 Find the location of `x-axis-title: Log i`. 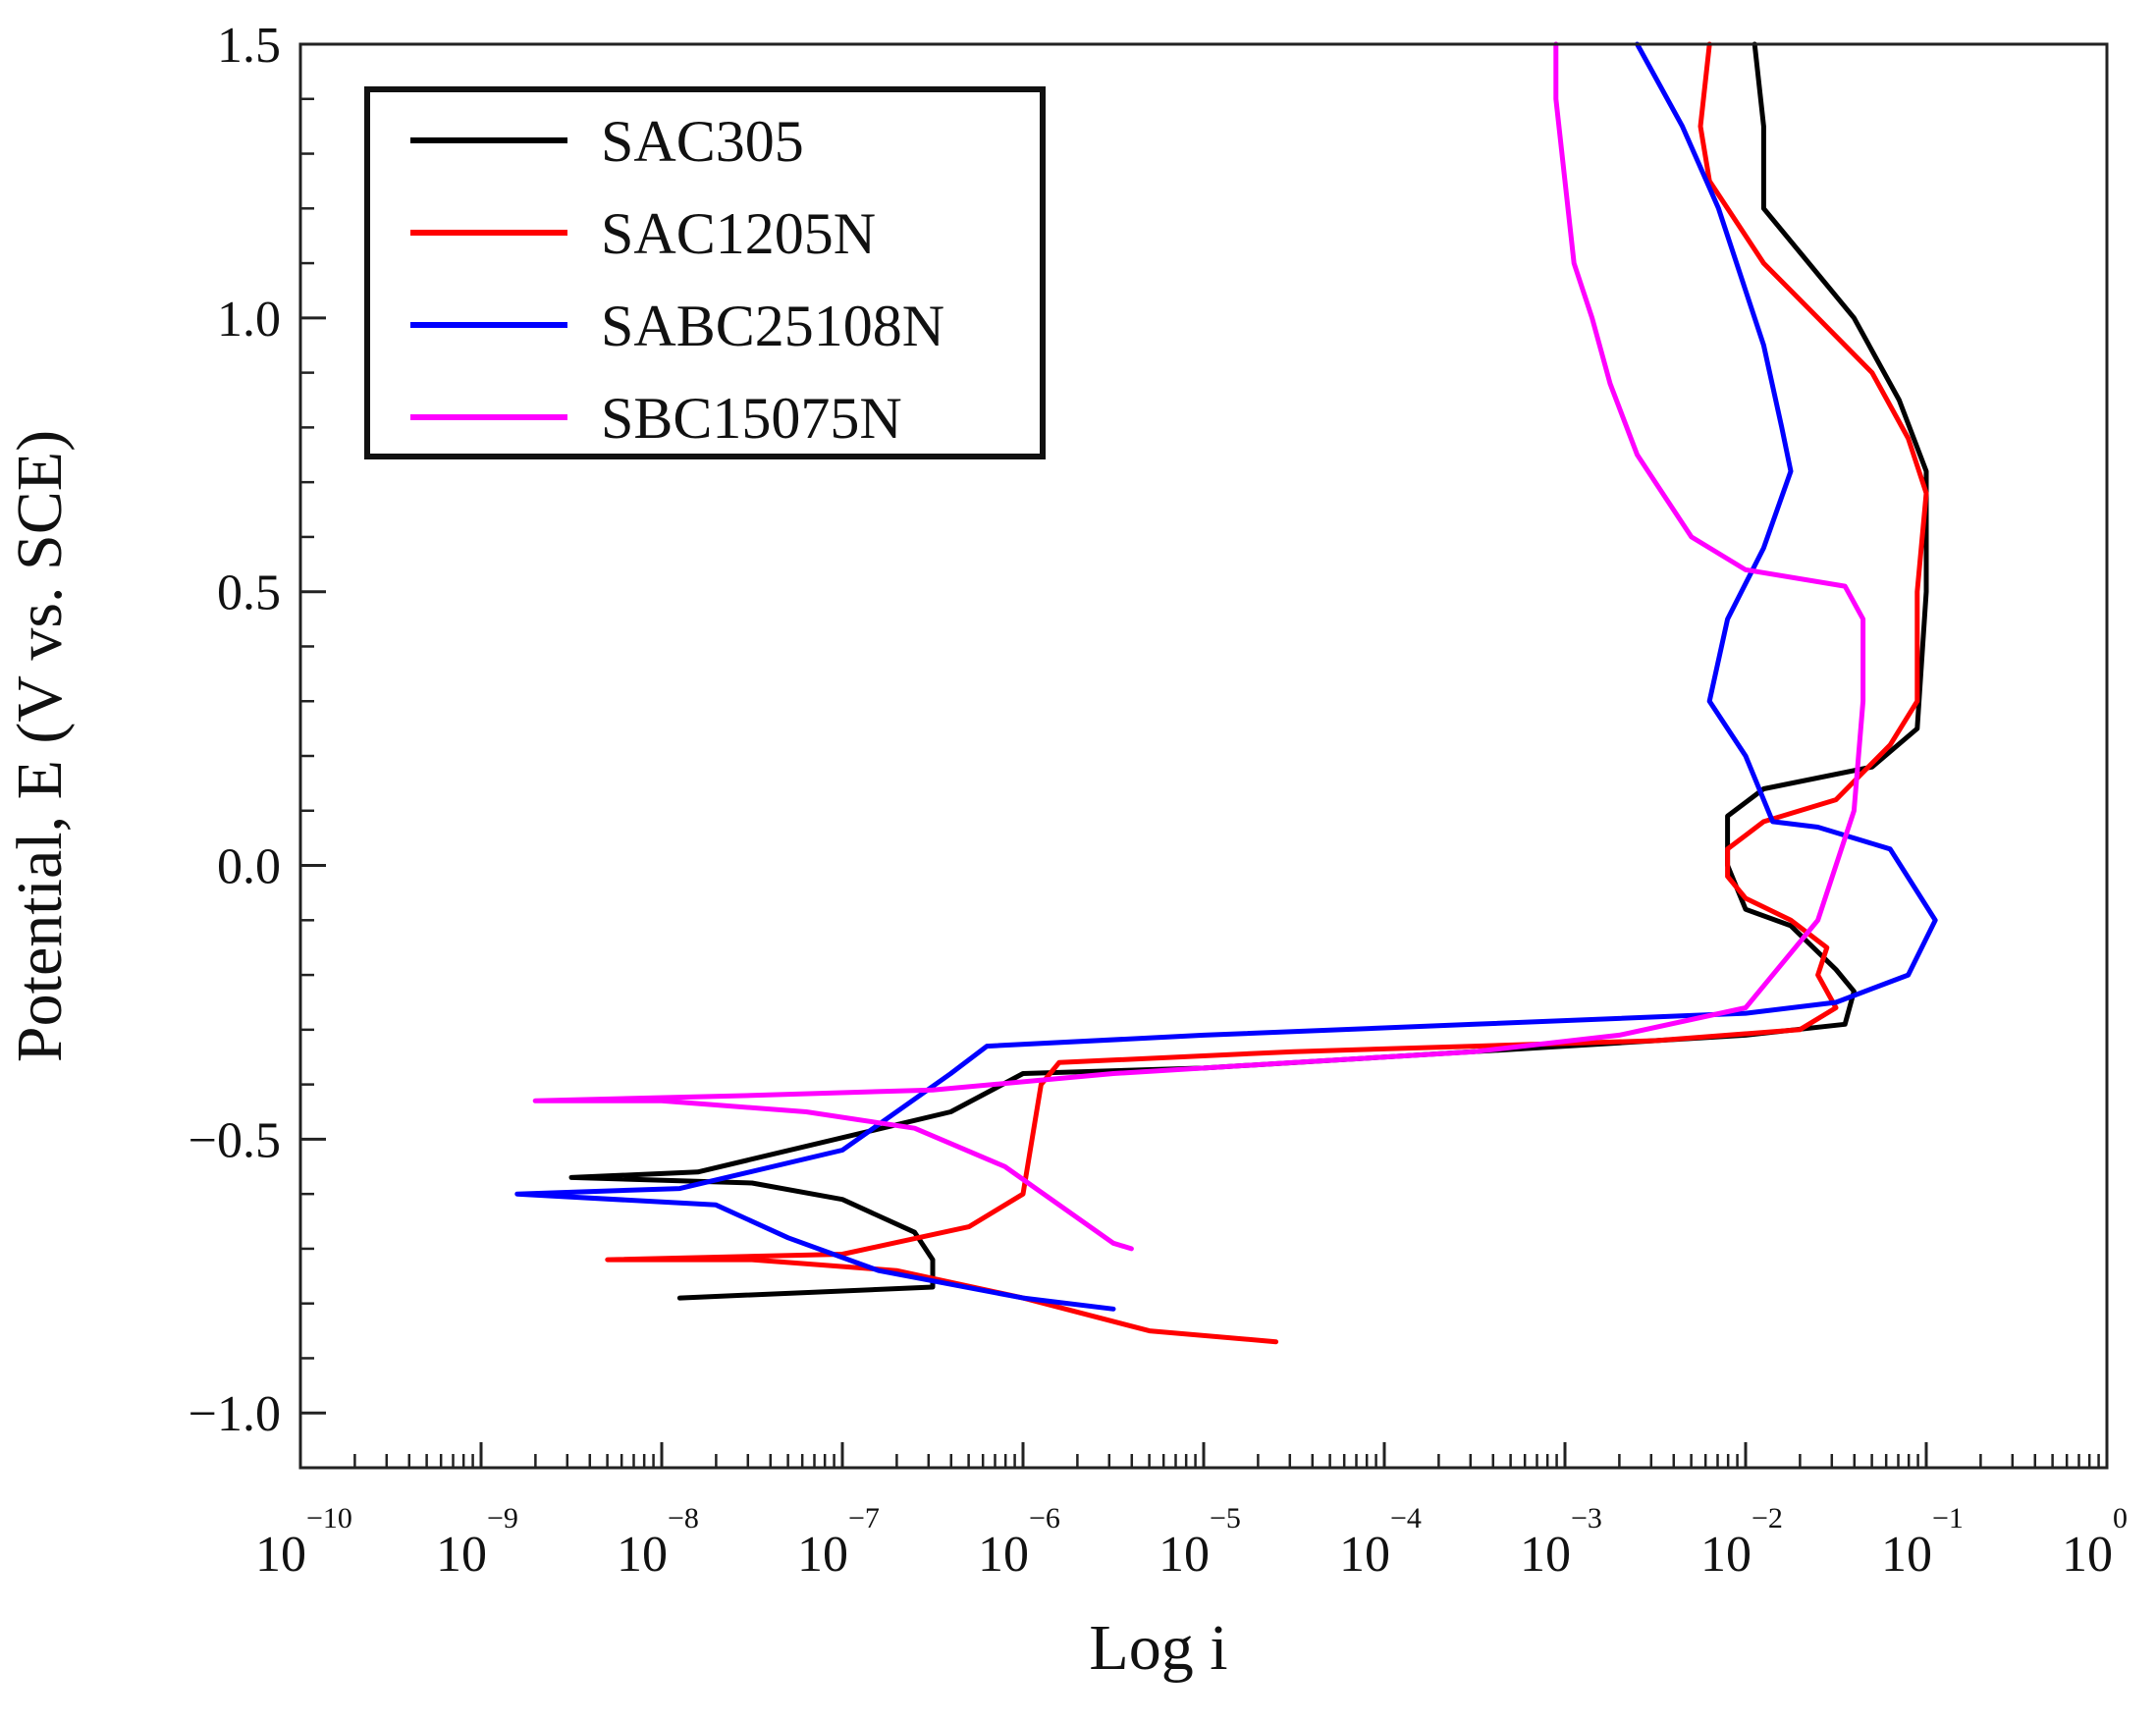

x-axis-title: Log i is located at coordinates (1158, 1648).